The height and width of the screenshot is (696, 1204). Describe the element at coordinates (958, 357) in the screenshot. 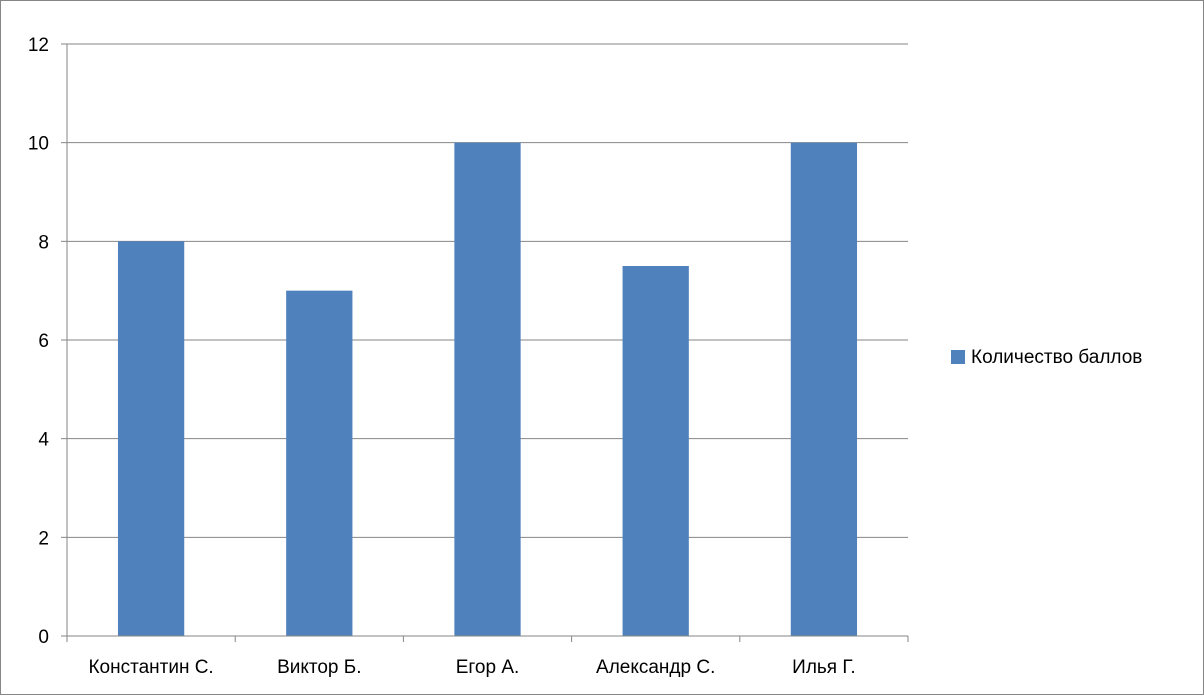

I see `legend-swatch` at that location.